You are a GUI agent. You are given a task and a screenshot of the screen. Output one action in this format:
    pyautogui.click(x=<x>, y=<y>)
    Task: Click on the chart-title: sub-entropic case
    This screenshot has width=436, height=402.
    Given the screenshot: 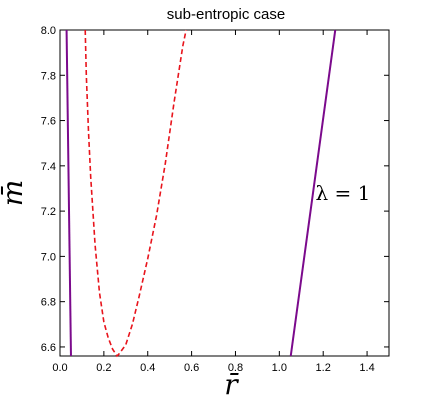 What is the action you would take?
    pyautogui.click(x=226, y=14)
    